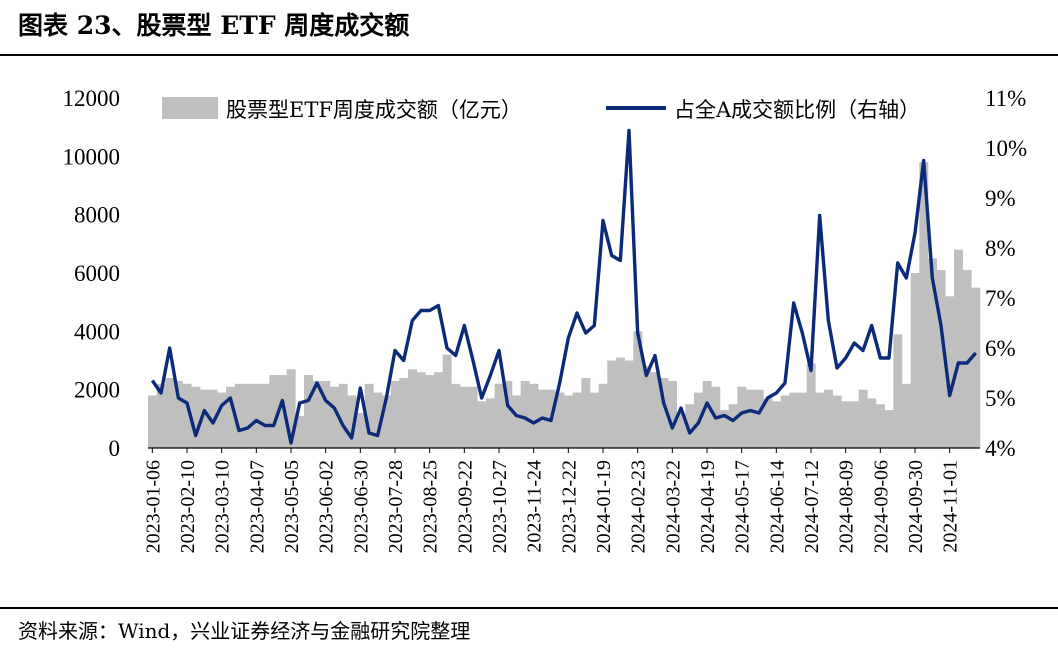 This screenshot has width=1058, height=648. Describe the element at coordinates (465, 506) in the screenshot. I see `x-tick-label: 2023-09-22` at that location.